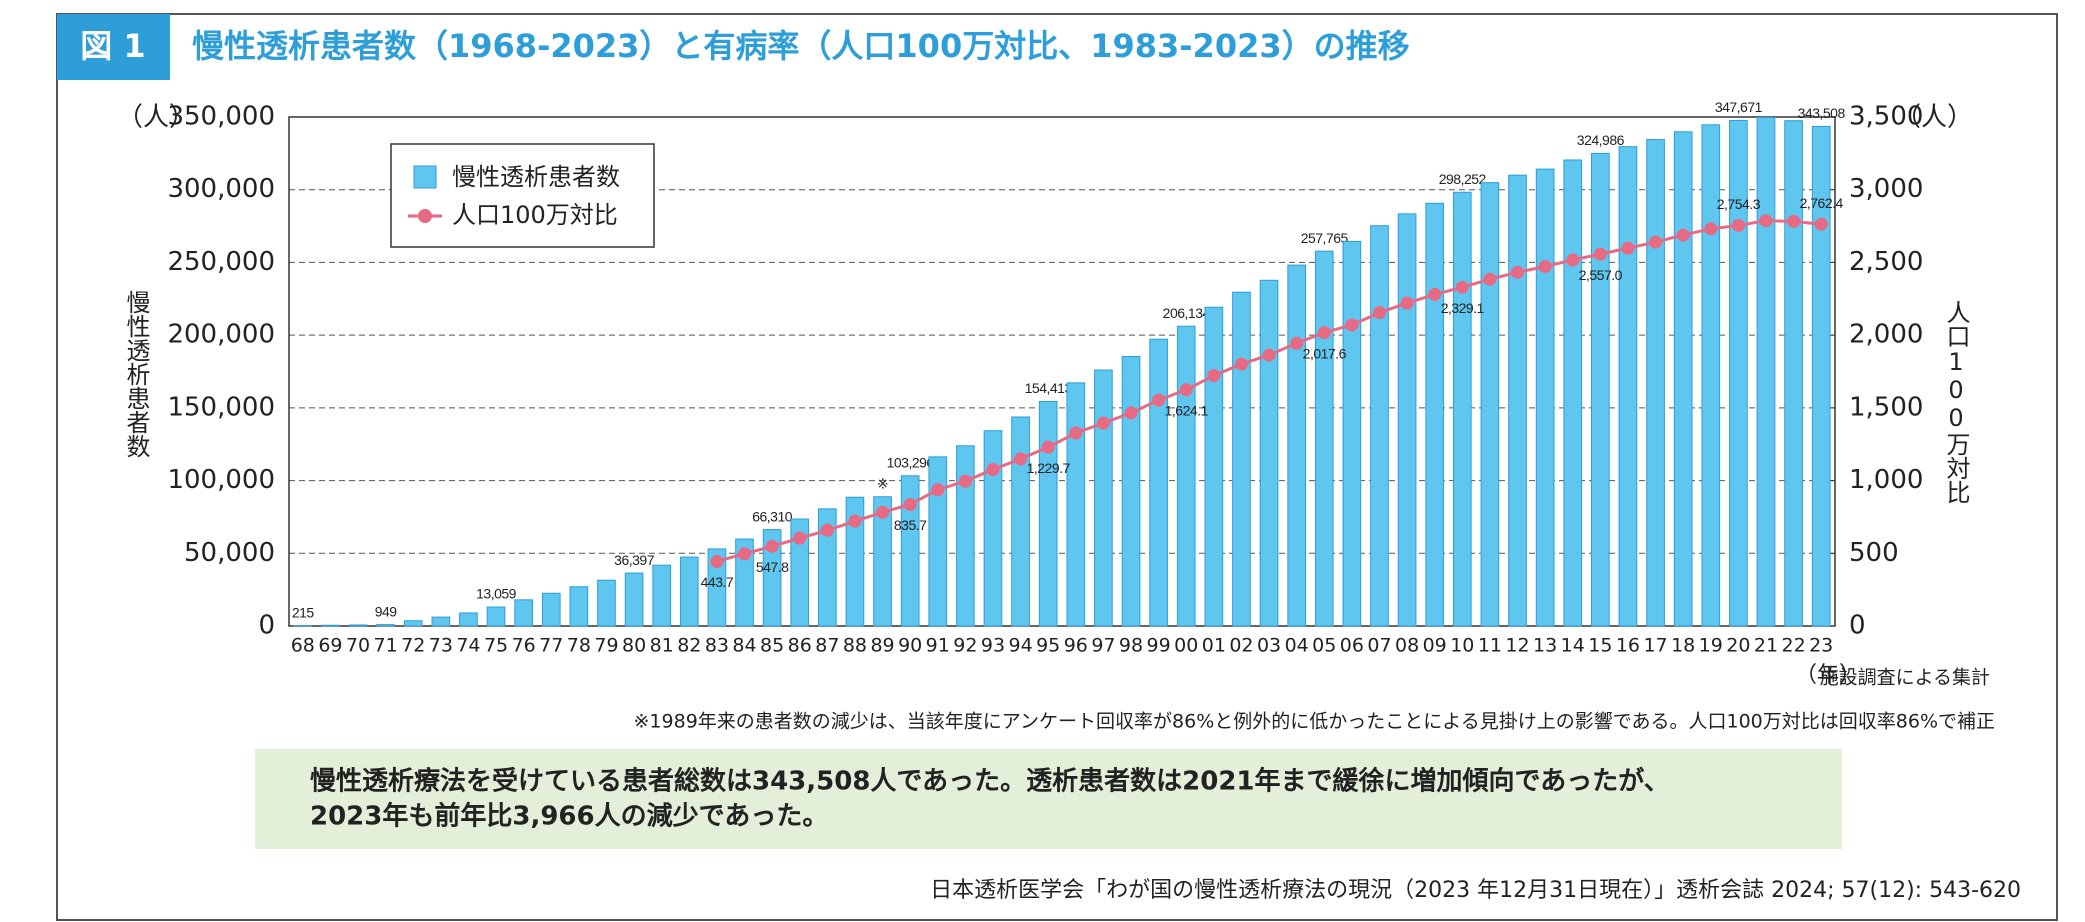 This screenshot has width=2085, height=922. What do you see at coordinates (496, 594) in the screenshot?
I see `bar-value-label: 13,059` at bounding box center [496, 594].